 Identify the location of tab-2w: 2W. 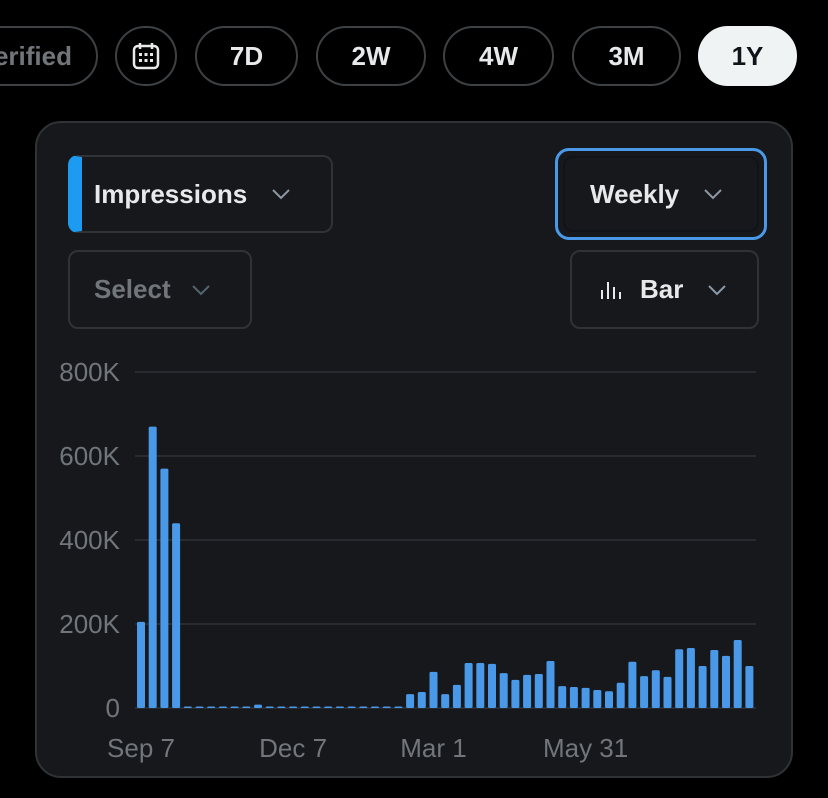
(371, 56).